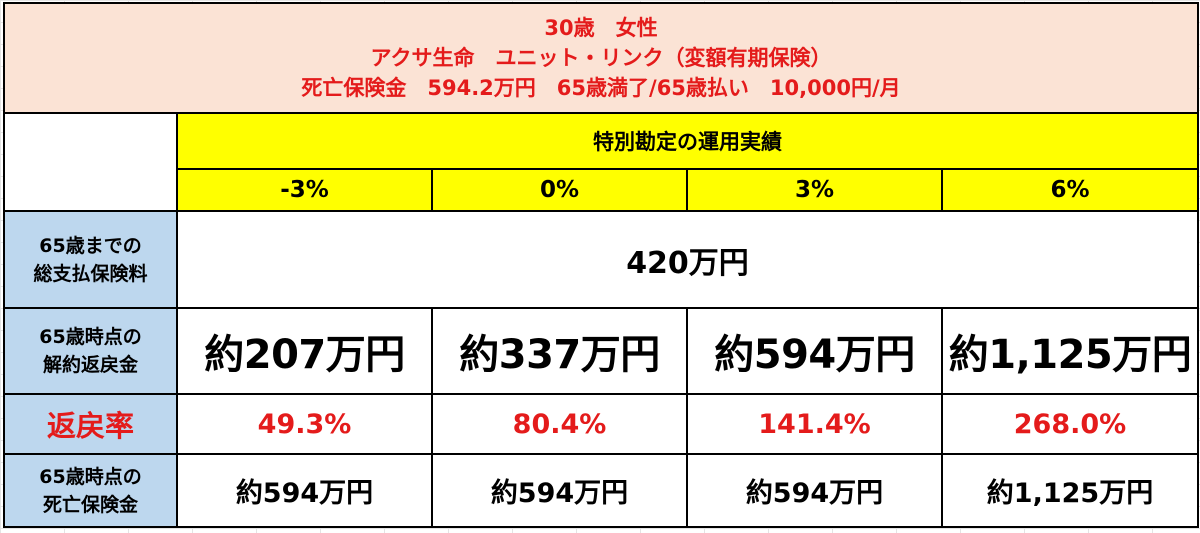 The image size is (1200, 533). What do you see at coordinates (814, 351) in the screenshot?
I see `surrender-value: 約594万円` at bounding box center [814, 351].